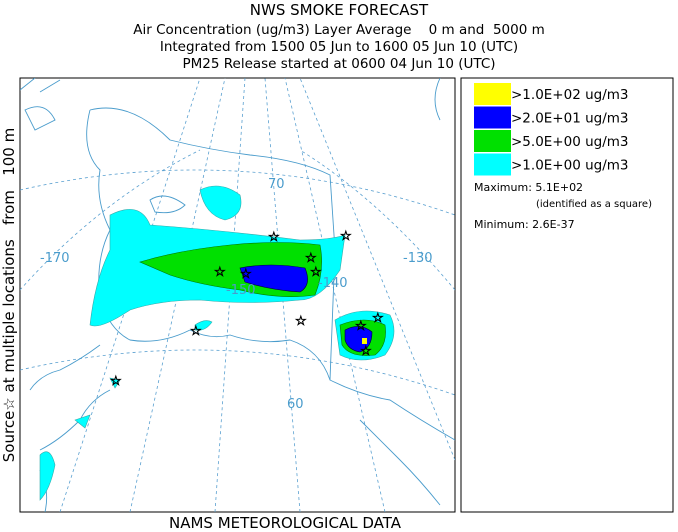 Image resolution: width=678 pixels, height=532 pixels. Describe the element at coordinates (570, 142) in the screenshot. I see `legend-label: >5.0E+00 ug/m3` at that location.